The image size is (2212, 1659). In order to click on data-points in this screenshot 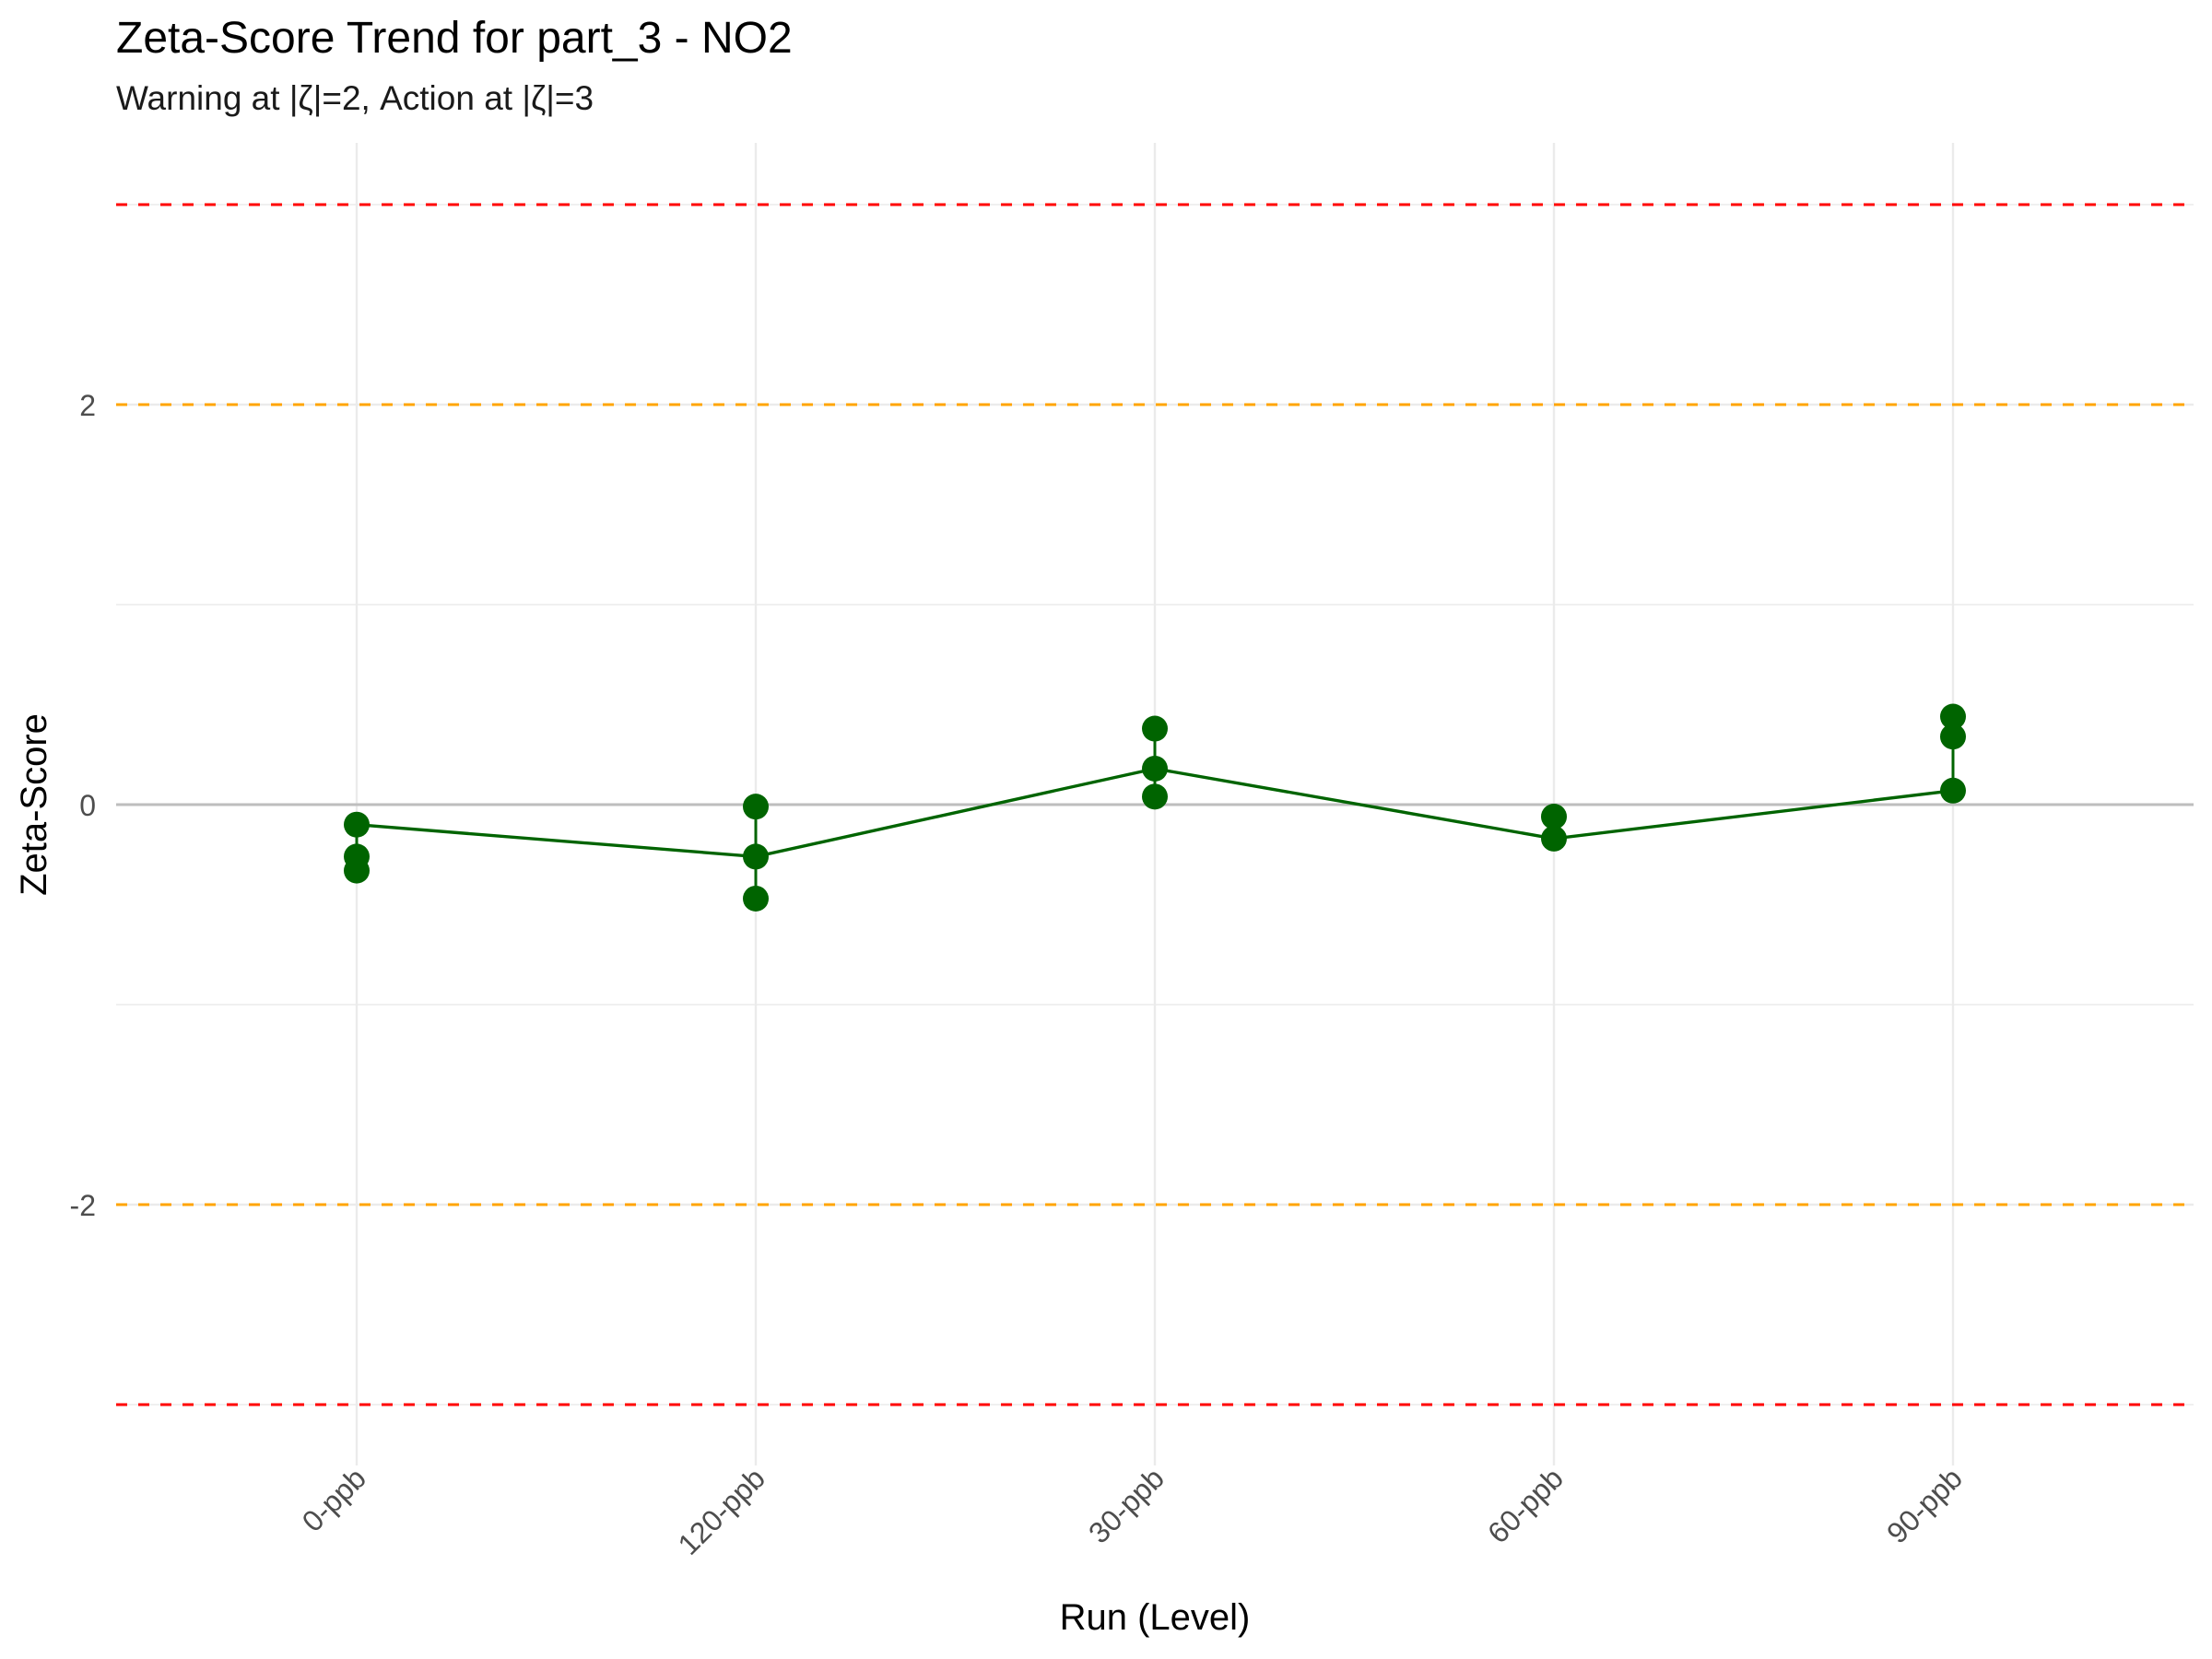, I will do `click(1155, 807)`.